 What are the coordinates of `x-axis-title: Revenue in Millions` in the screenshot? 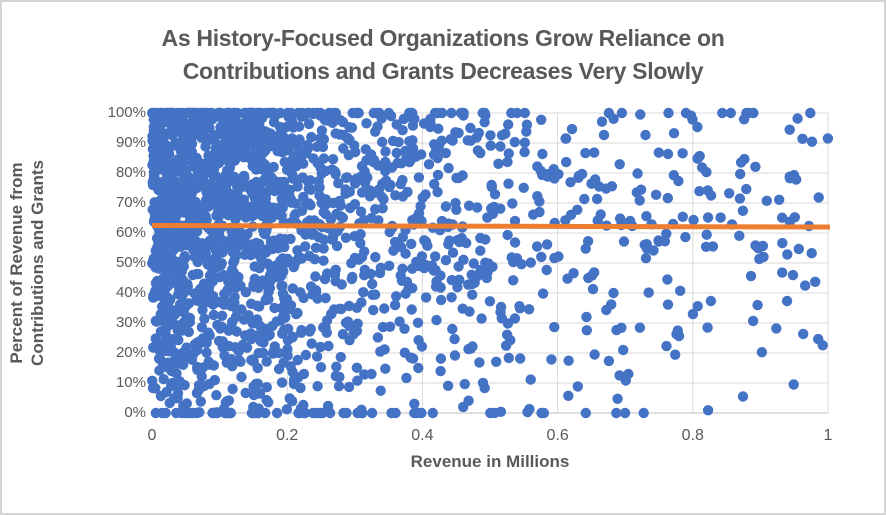 It's located at (490, 461).